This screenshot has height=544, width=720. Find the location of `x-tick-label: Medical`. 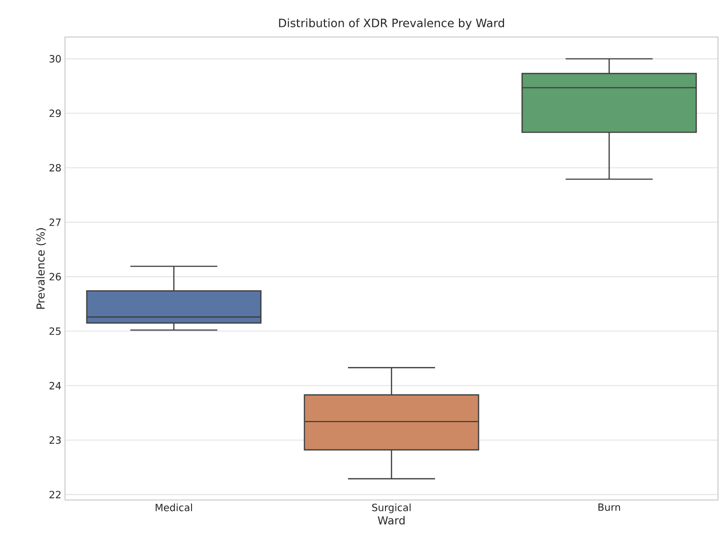

x-tick-label: Medical is located at coordinates (174, 508).